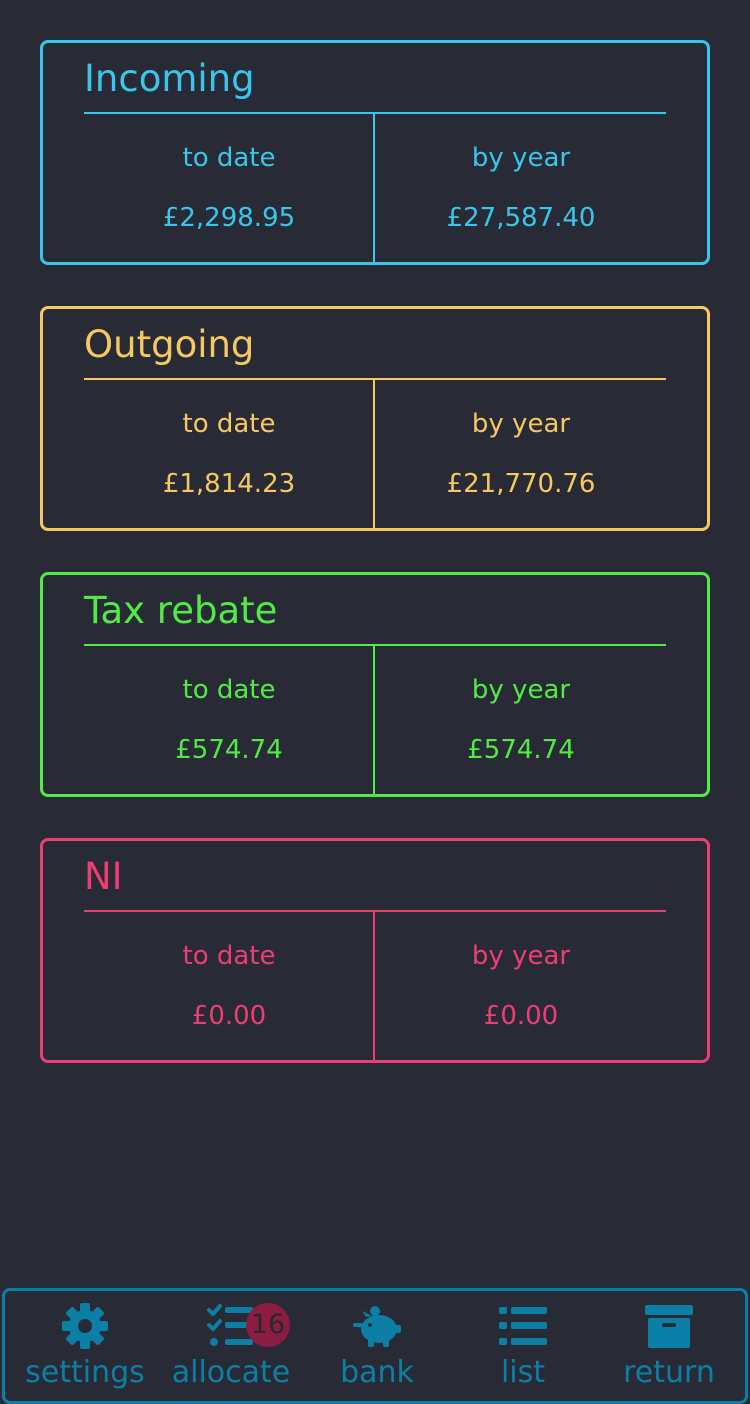  Describe the element at coordinates (103, 876) in the screenshot. I see `card-title: NI` at that location.